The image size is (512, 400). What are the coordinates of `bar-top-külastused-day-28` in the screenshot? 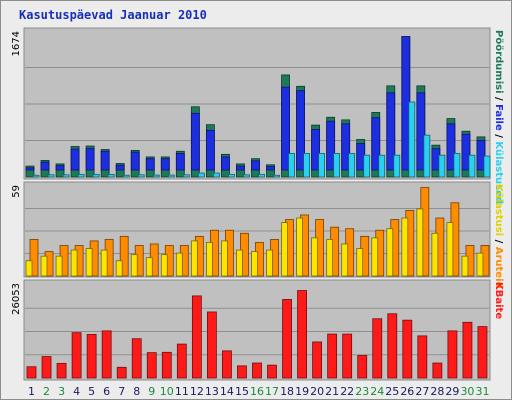 It's located at (442, 166).